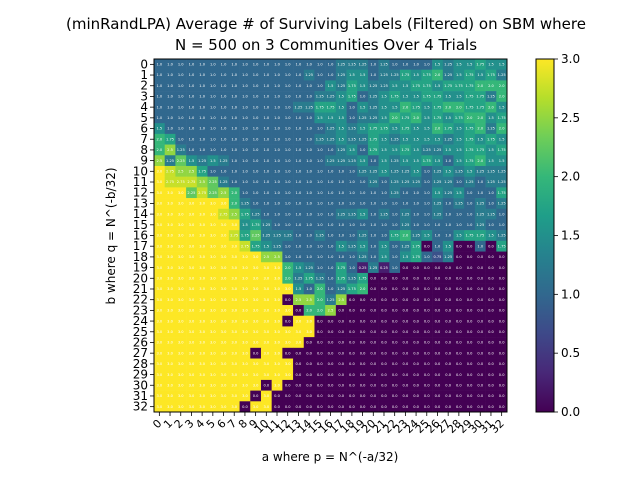 This screenshot has width=640, height=480. Describe the element at coordinates (470, 97) in the screenshot. I see `cell-value-label: 1.75` at that location.